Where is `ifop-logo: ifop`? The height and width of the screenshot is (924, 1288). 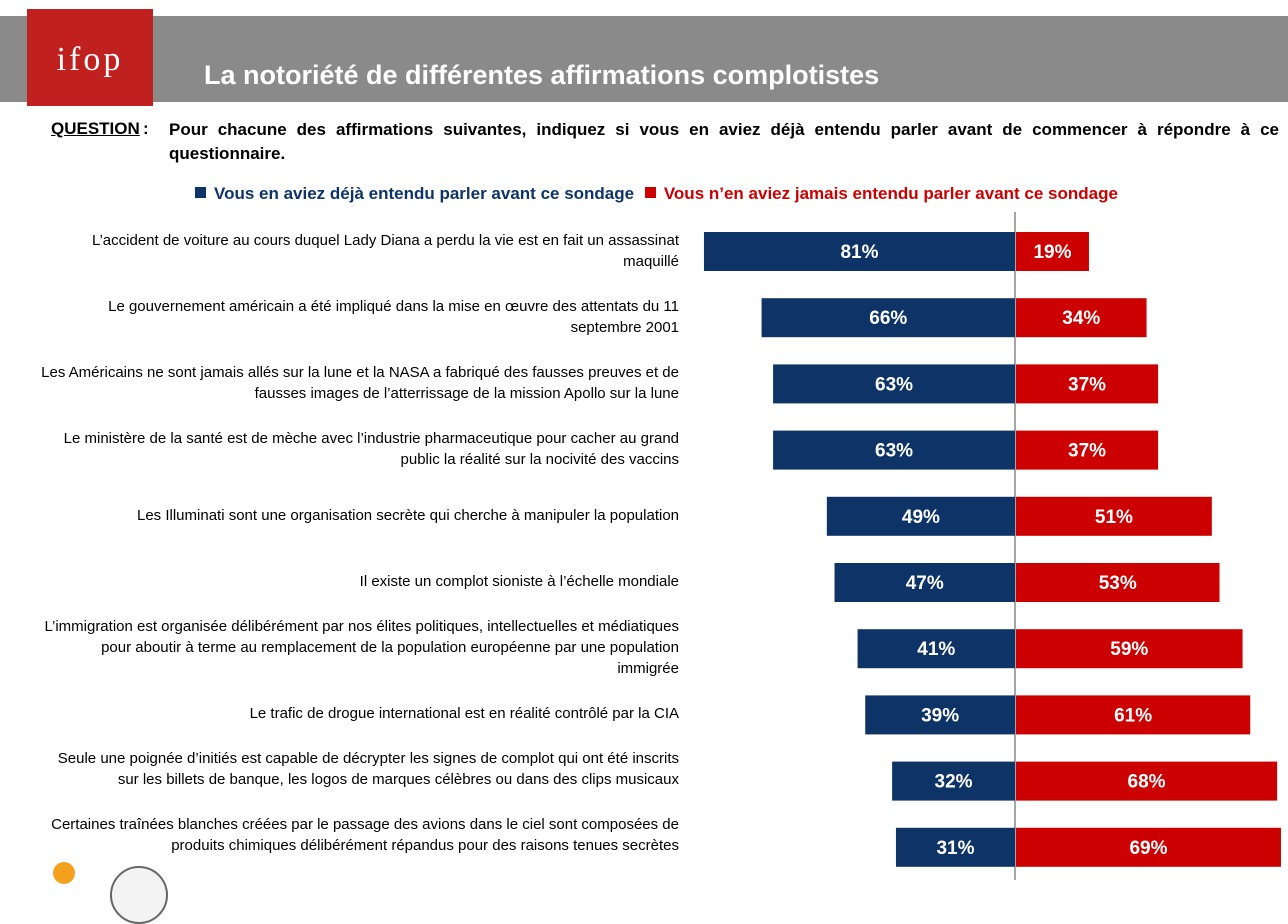
ifop-logo: ifop is located at coordinates (90, 57).